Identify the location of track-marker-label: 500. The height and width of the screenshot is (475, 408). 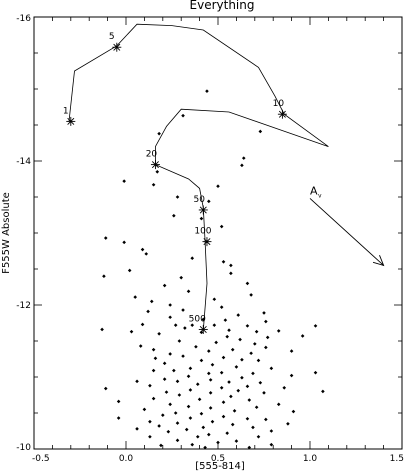
(197, 319).